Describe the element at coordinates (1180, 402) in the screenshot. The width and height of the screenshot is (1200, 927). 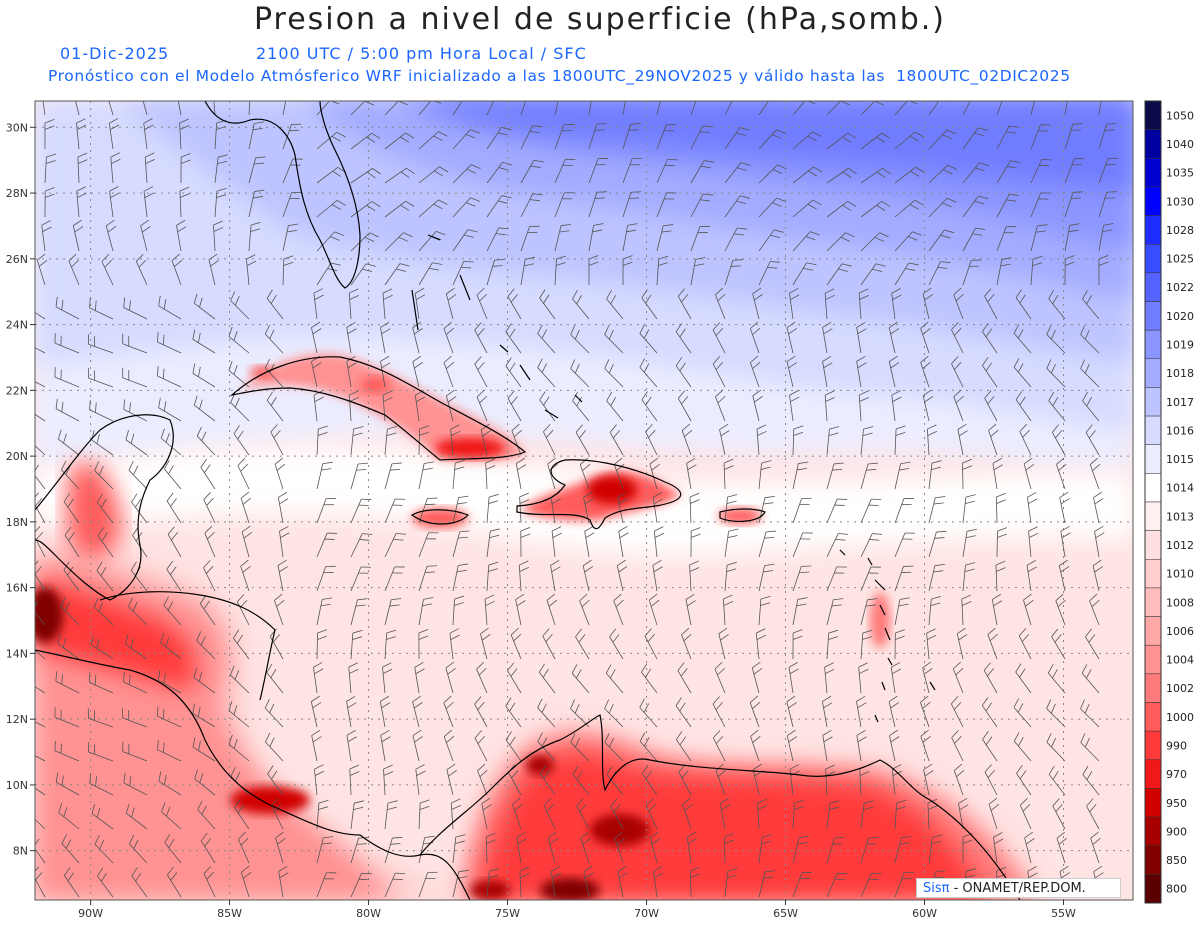
I see `colorbar-label: 1017` at that location.